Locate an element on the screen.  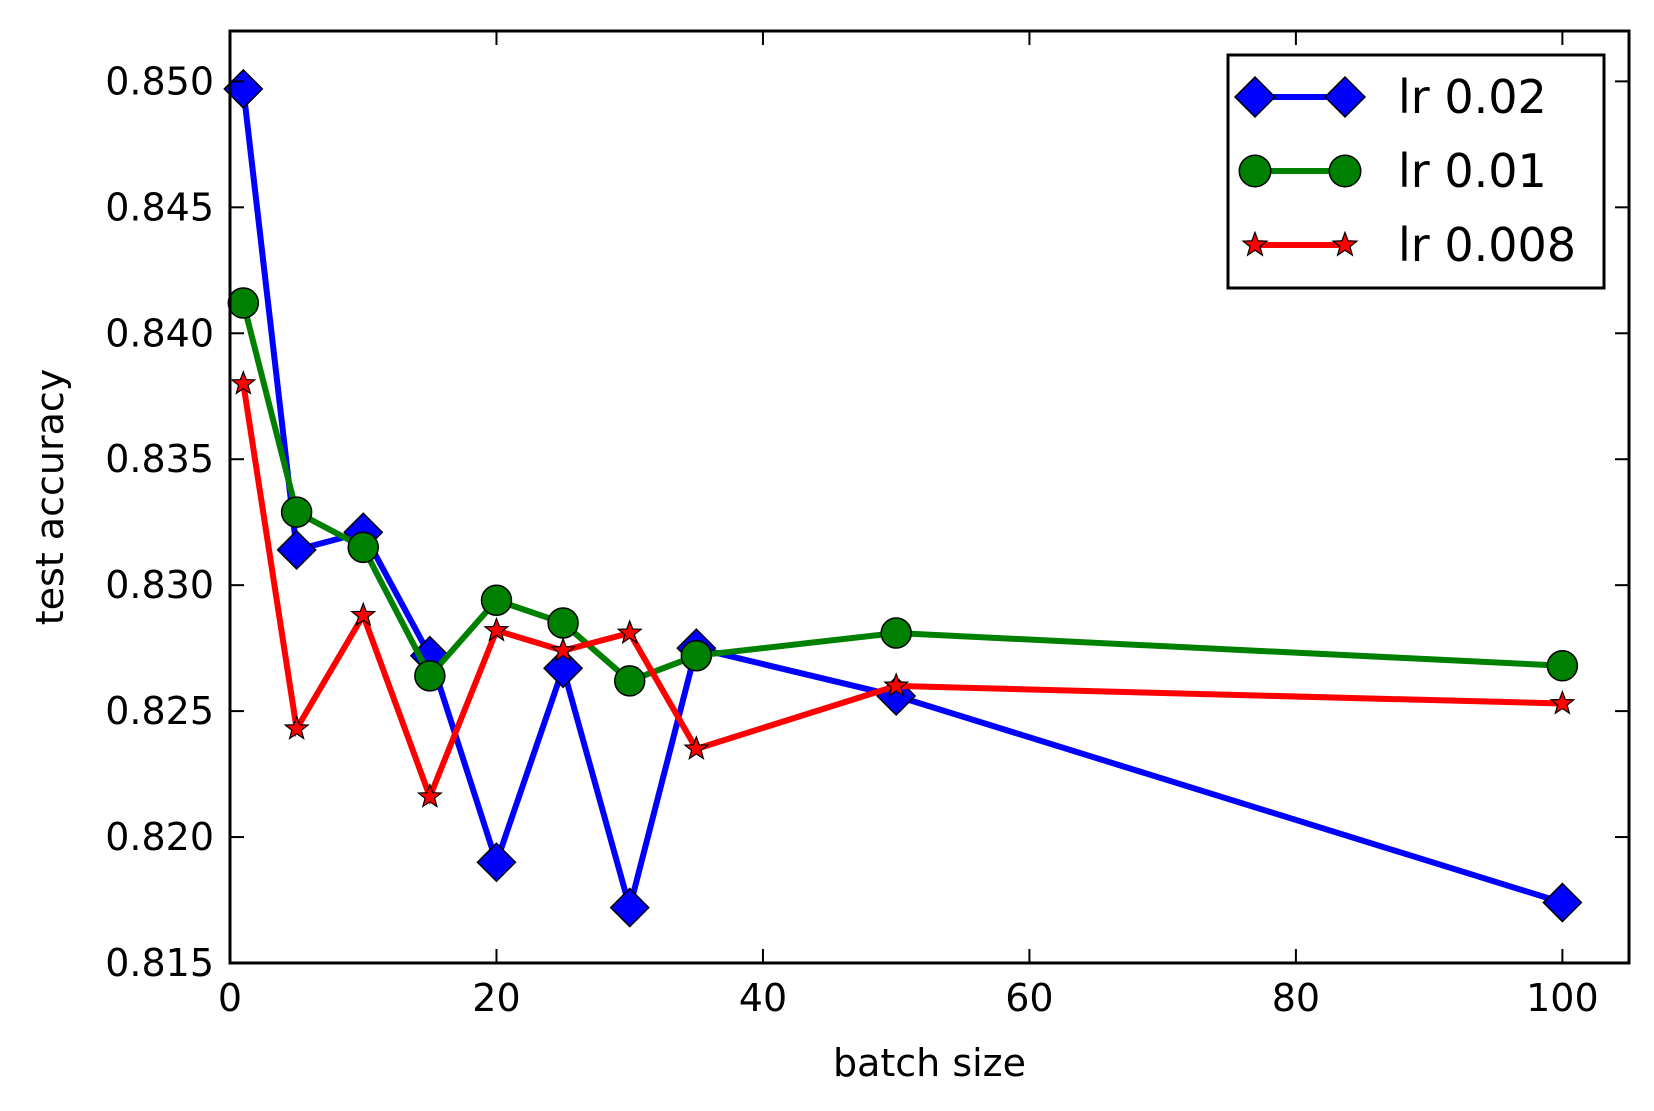
legend-item: lr 0.008 is located at coordinates (1408, 245).